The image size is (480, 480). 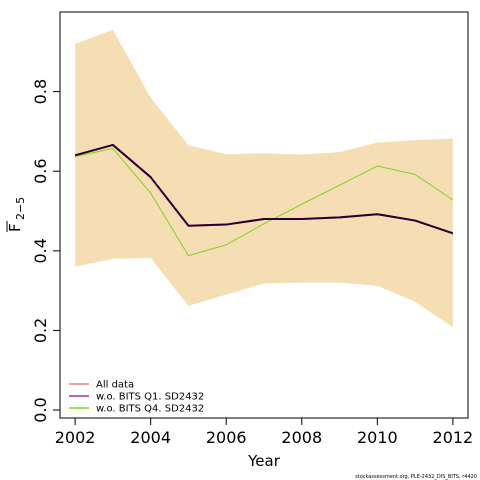 What do you see at coordinates (115, 385) in the screenshot?
I see `legend-label: All data` at bounding box center [115, 385].